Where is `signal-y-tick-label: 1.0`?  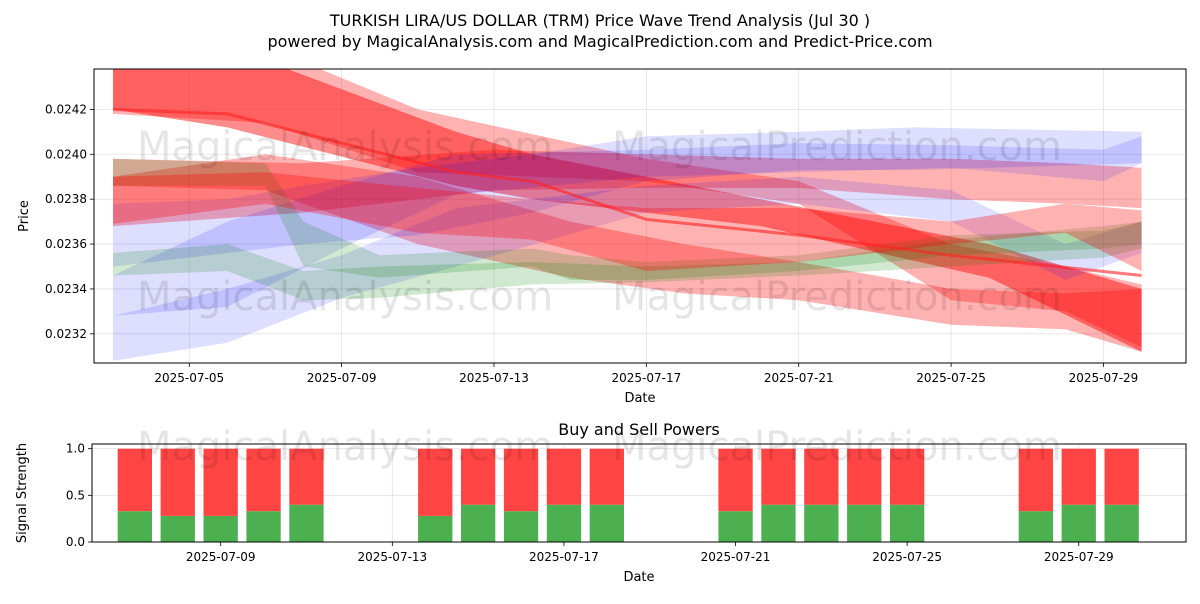
signal-y-tick-label: 1.0 is located at coordinates (75, 449).